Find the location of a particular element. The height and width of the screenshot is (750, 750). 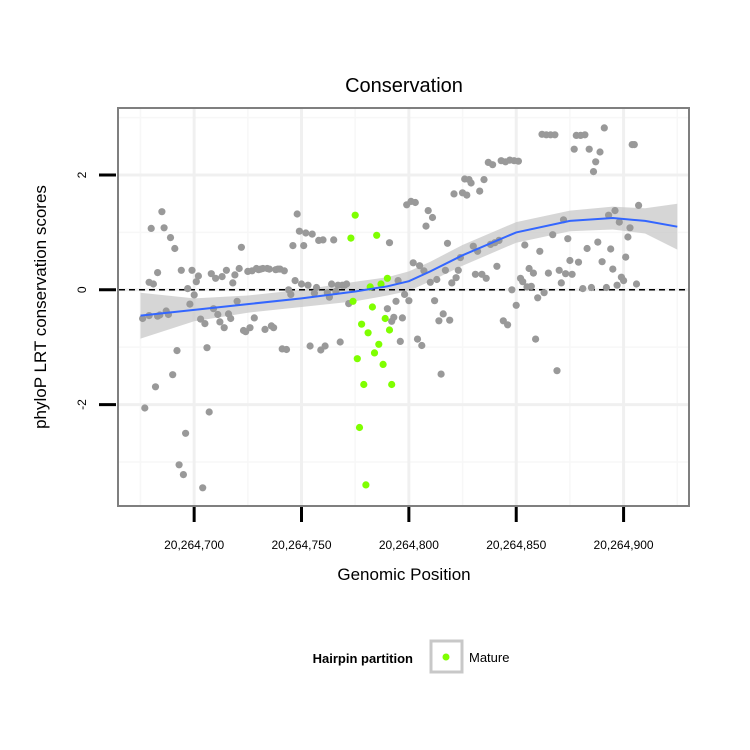

smooth-path is located at coordinates (409, 266).